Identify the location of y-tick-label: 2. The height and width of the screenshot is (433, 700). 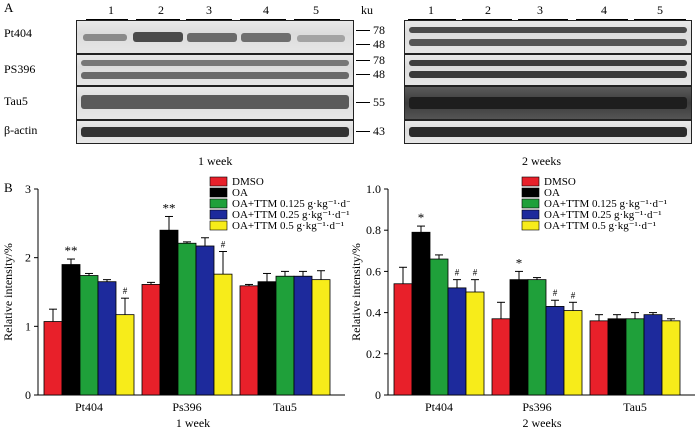
(28, 258).